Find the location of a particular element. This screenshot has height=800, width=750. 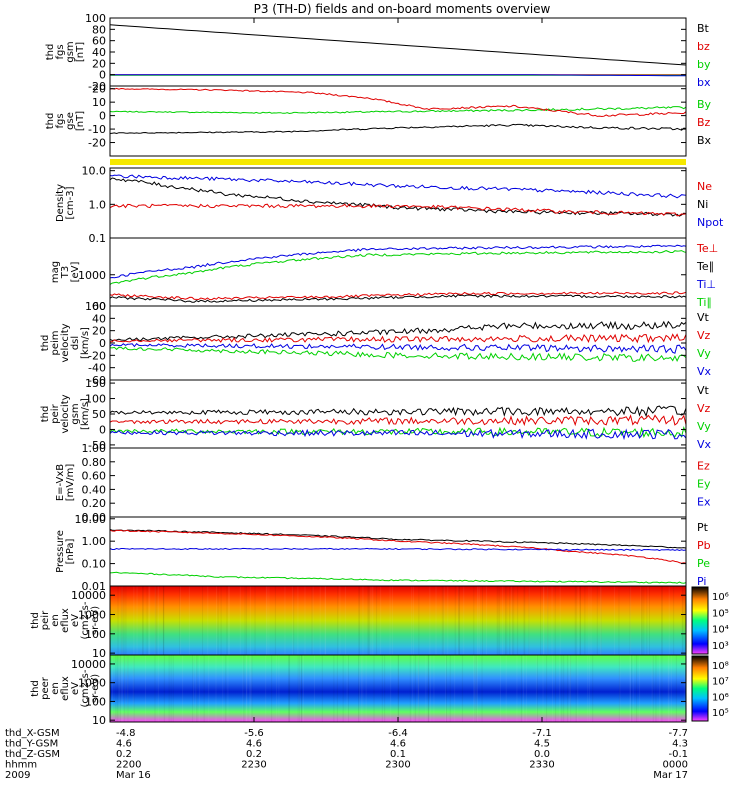

legend-item: Npot is located at coordinates (710, 222).